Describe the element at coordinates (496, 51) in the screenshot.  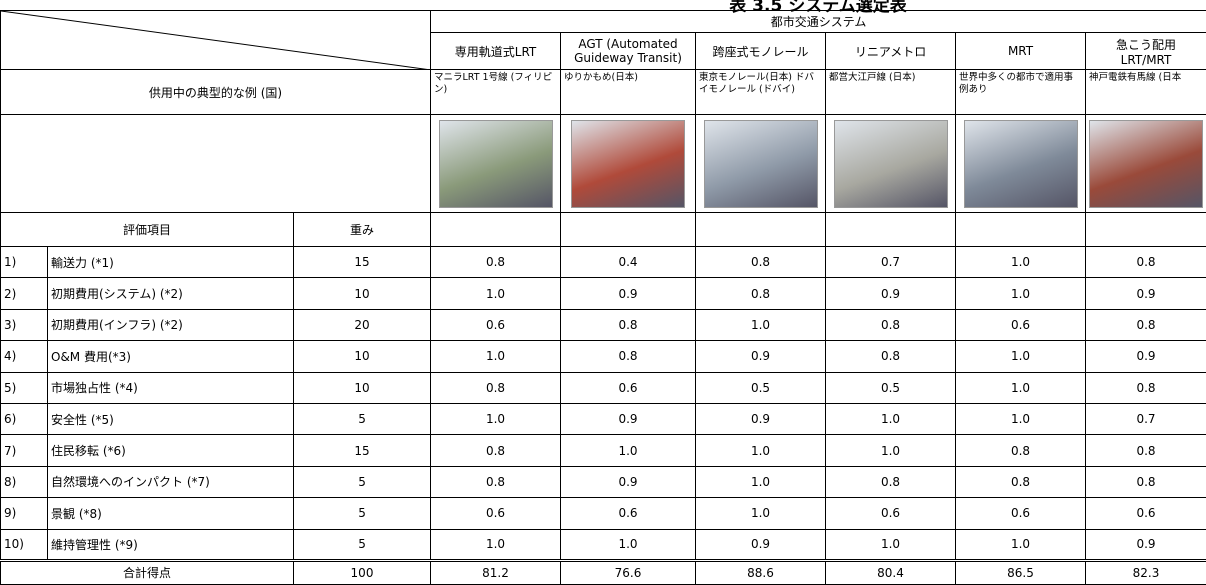
I see `system-name: 専用軌道式LRT` at that location.